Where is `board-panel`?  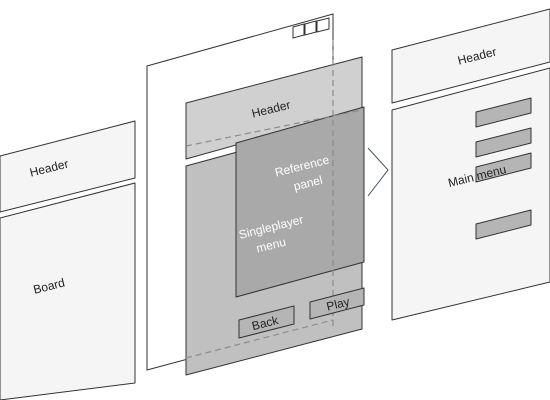 board-panel is located at coordinates (68, 291).